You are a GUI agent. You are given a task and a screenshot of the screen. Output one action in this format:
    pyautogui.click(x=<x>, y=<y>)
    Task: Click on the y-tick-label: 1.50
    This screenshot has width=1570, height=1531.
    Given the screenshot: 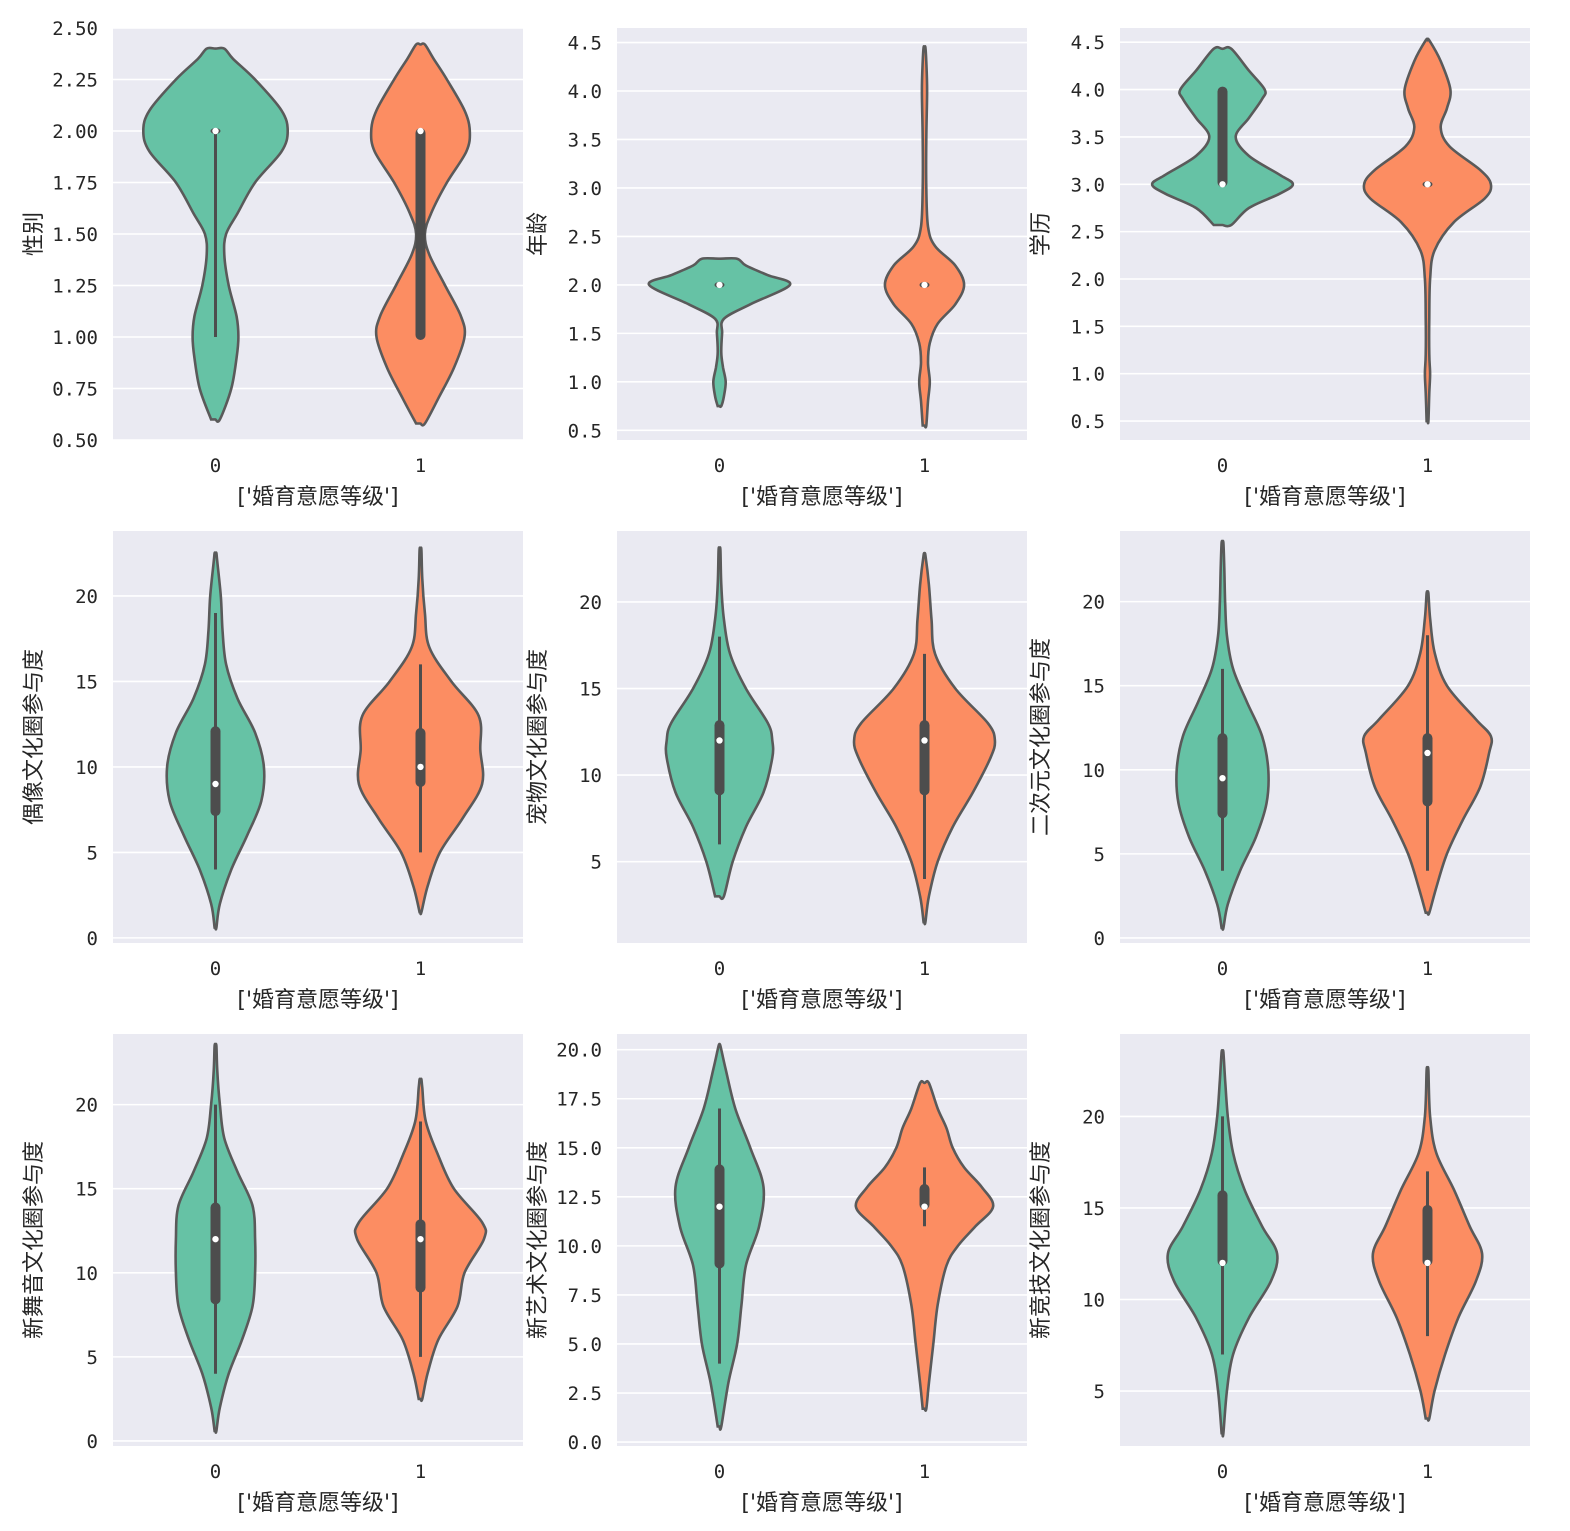 What is the action you would take?
    pyautogui.click(x=75, y=235)
    